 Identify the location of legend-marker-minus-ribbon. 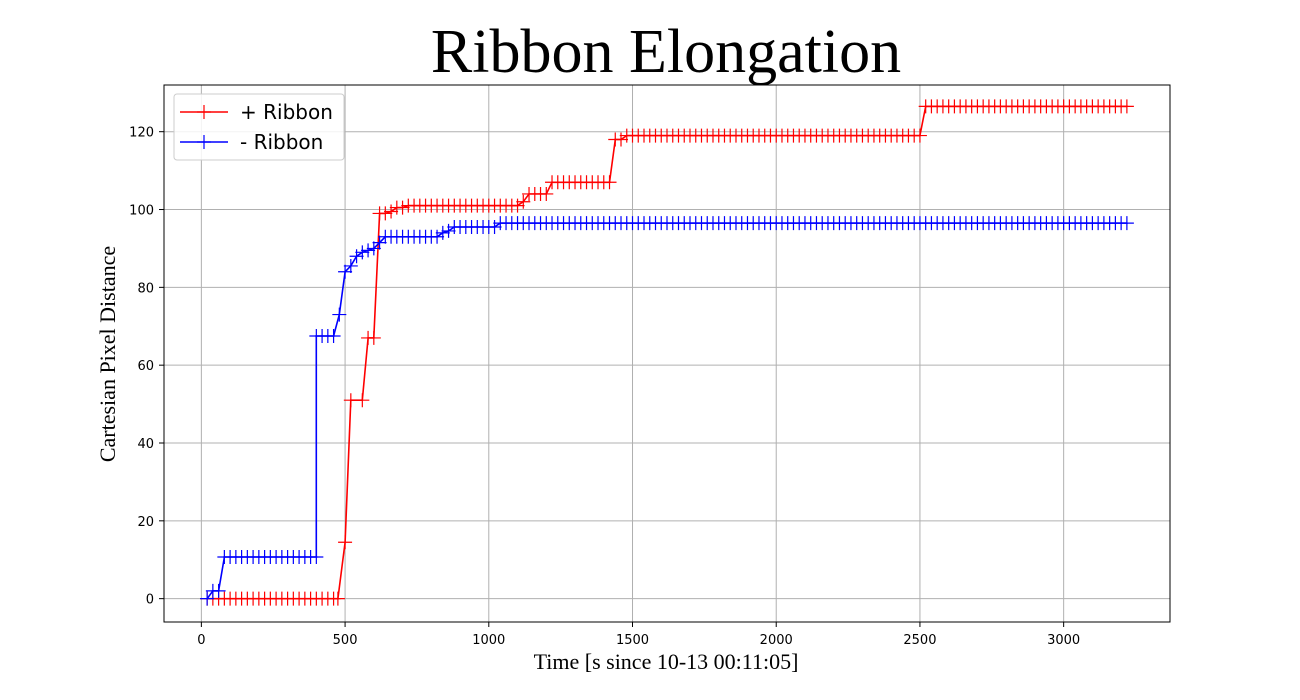
(204, 142).